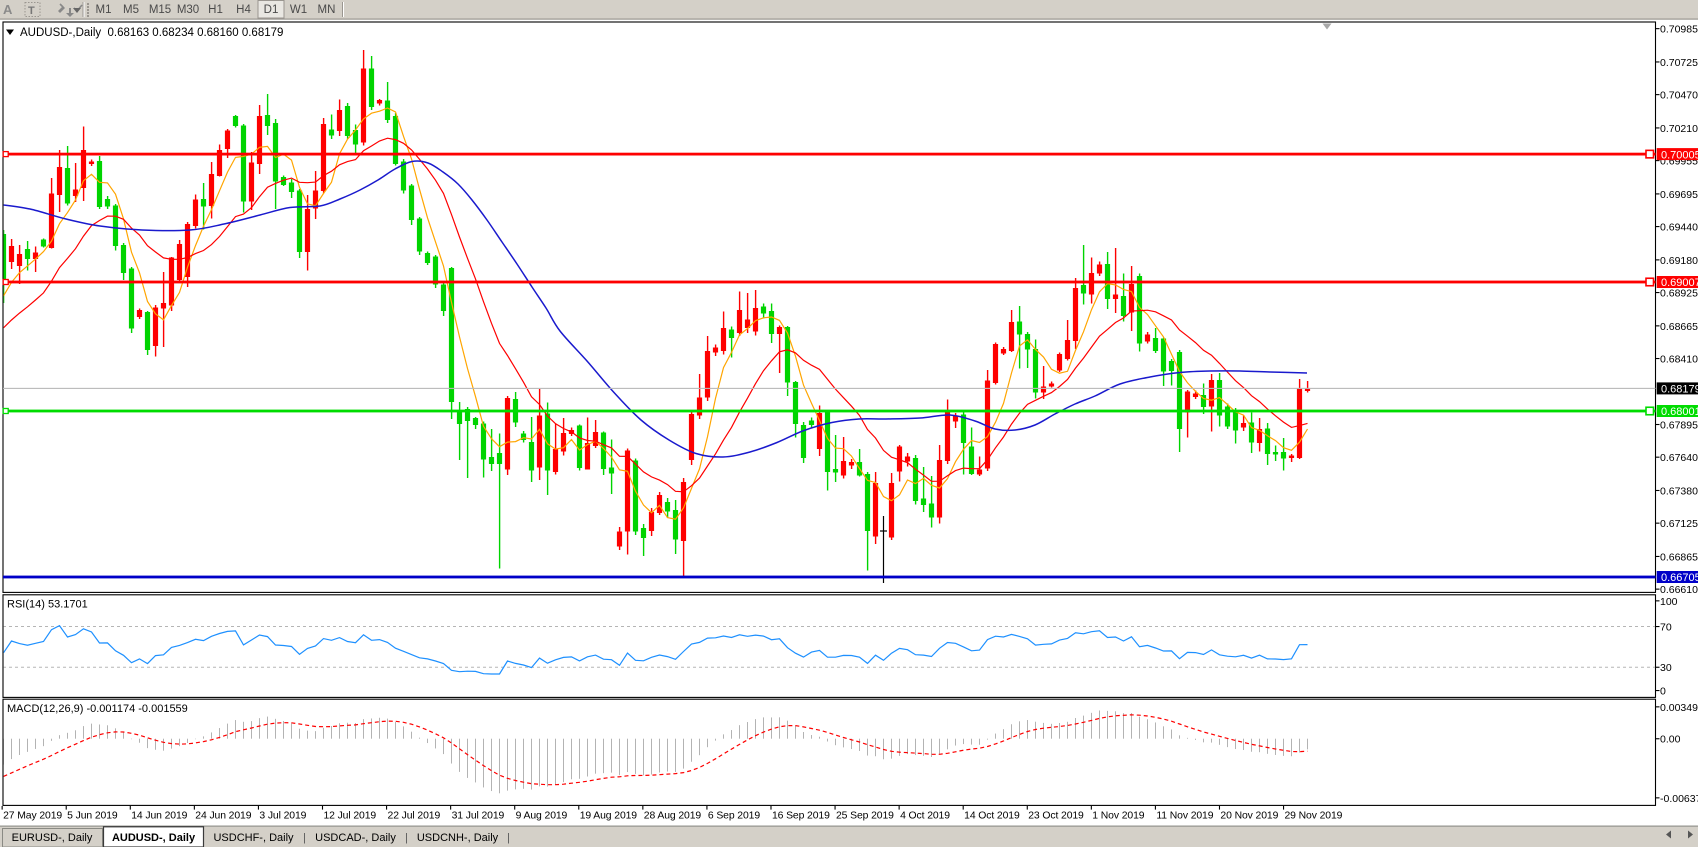 The image size is (1698, 852). What do you see at coordinates (1679, 294) in the screenshot?
I see `svg-text: 0.68925` at bounding box center [1679, 294].